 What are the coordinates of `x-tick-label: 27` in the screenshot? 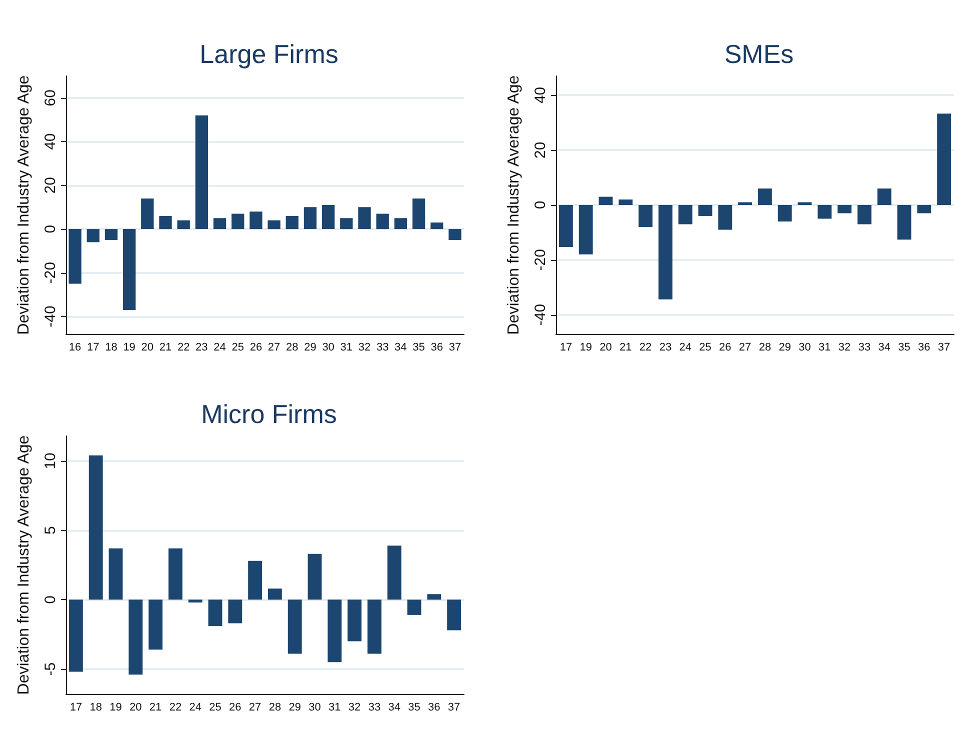 It's located at (255, 708).